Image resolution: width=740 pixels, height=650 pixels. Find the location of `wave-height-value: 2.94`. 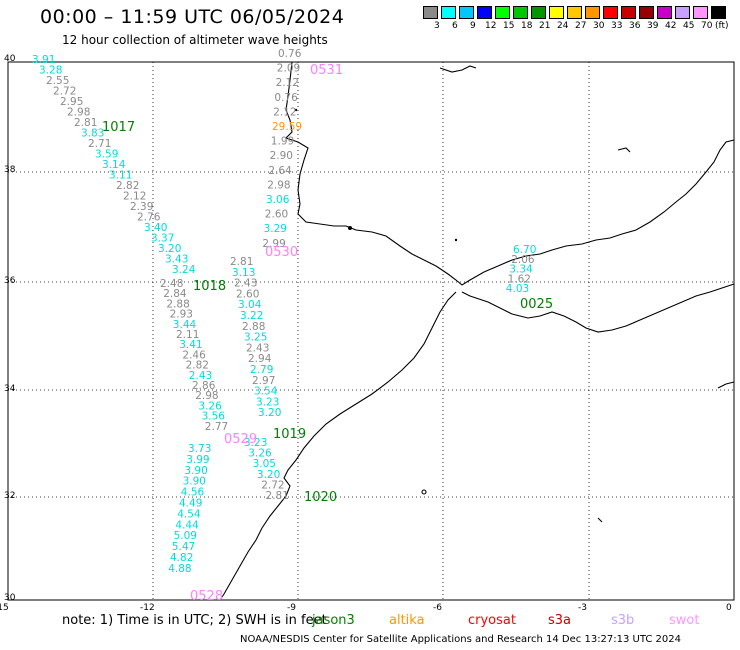

wave-height-value: 2.94 is located at coordinates (260, 359).